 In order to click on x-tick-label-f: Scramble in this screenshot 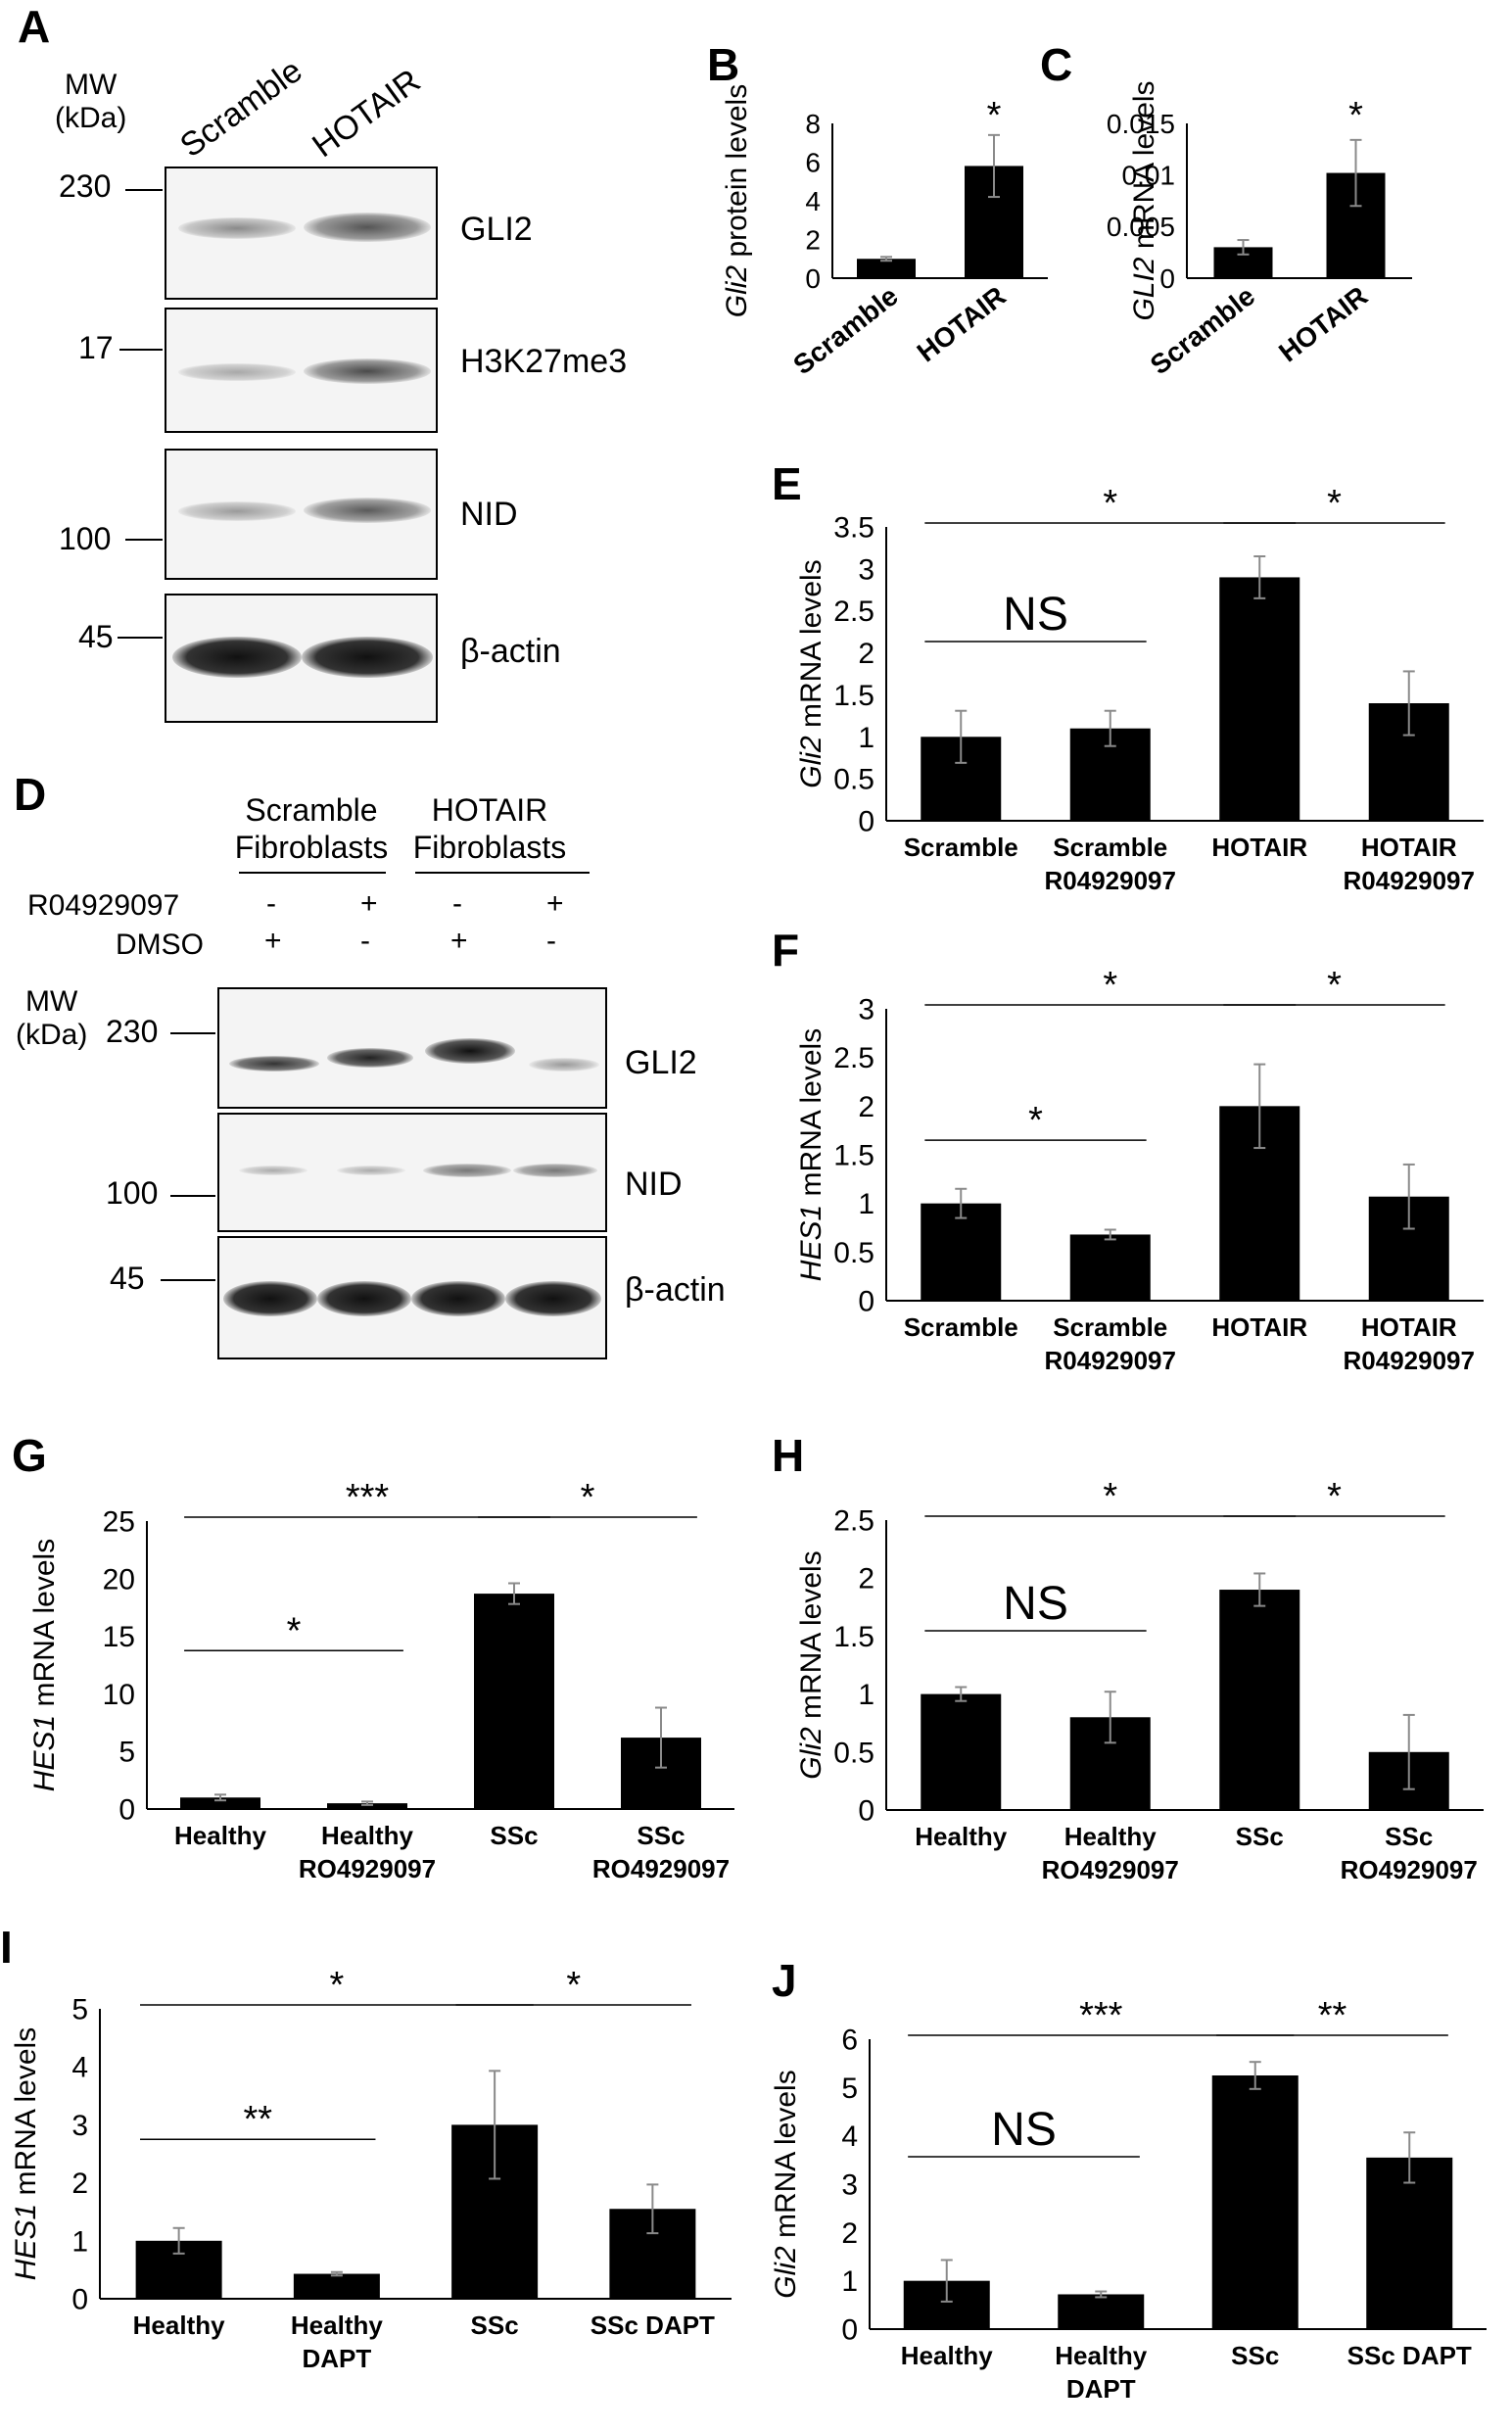, I will do `click(1110, 1327)`.